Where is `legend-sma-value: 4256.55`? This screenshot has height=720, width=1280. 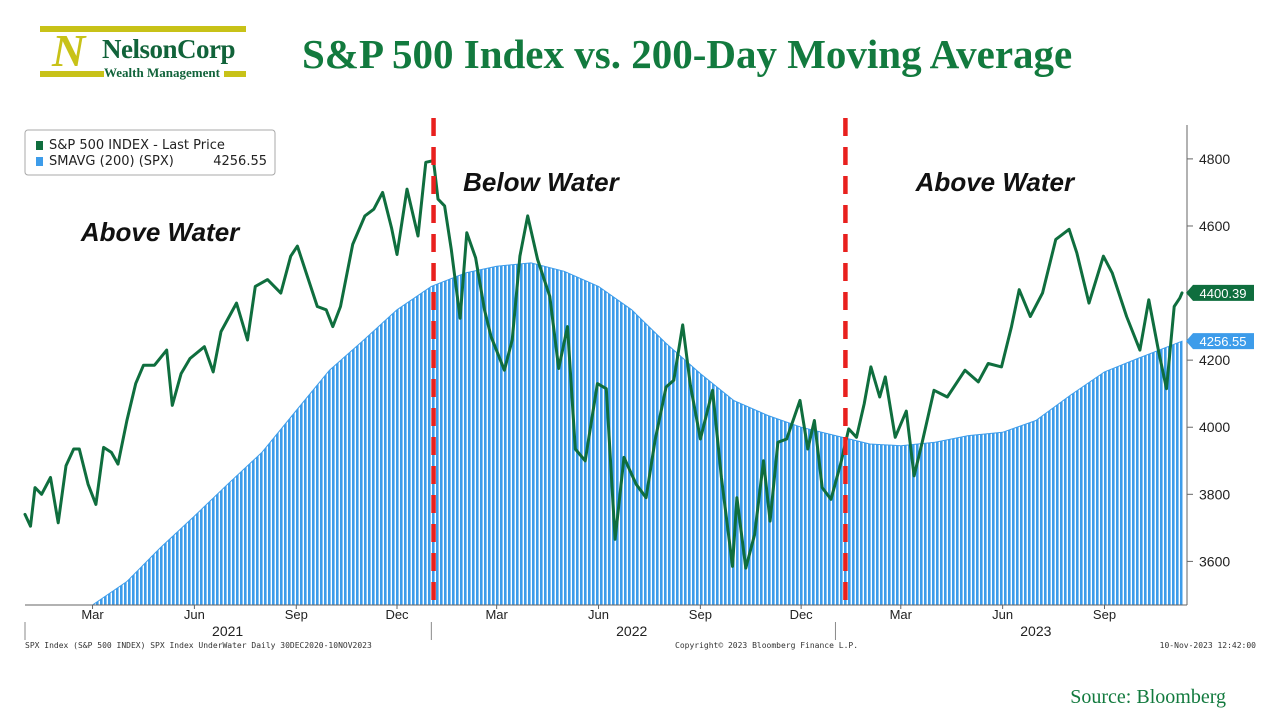
legend-sma-value: 4256.55 is located at coordinates (240, 161).